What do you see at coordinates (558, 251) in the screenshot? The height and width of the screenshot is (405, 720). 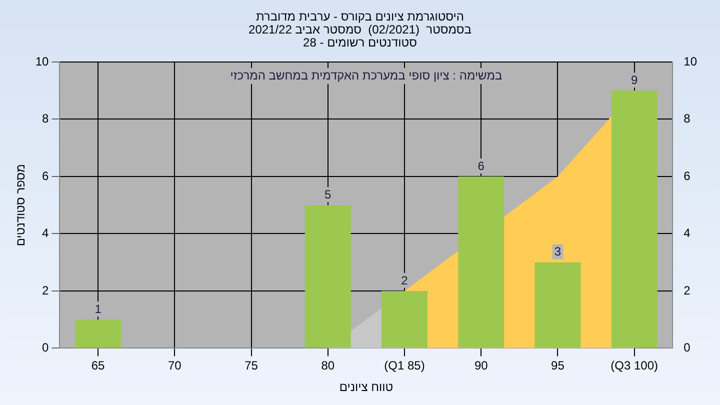 I see `data-label: 3` at bounding box center [558, 251].